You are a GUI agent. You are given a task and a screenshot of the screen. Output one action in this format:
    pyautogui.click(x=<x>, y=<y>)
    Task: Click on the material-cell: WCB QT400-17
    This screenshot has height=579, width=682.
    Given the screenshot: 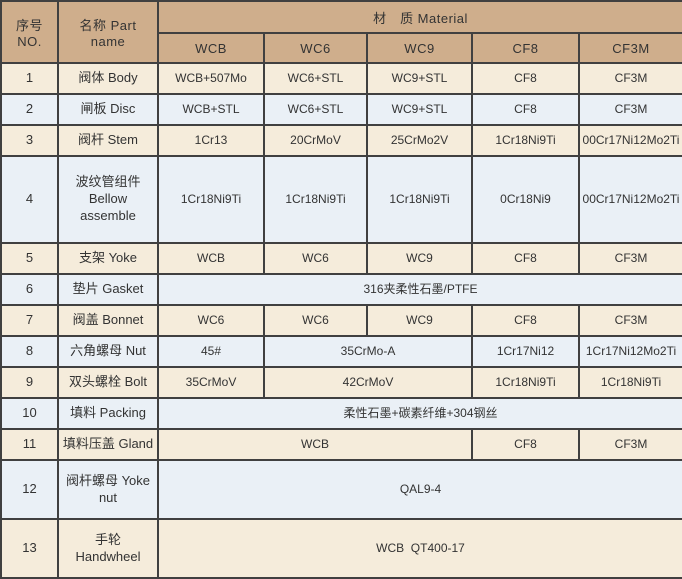 What is the action you would take?
    pyautogui.click(x=419, y=548)
    